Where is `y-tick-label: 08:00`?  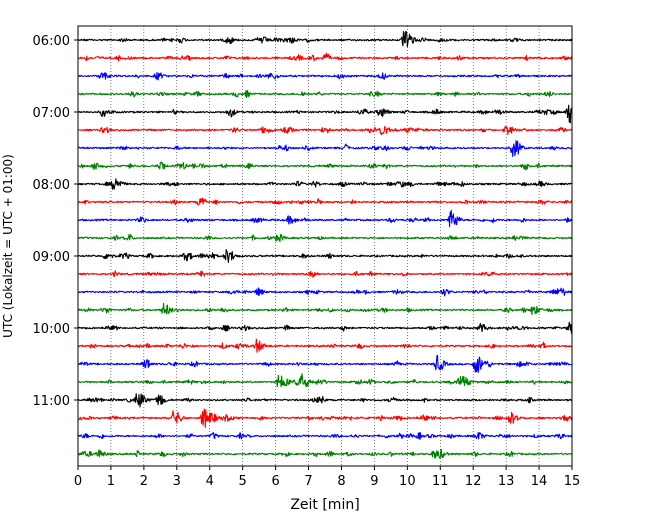
y-tick-label: 08:00 is located at coordinates (51, 185).